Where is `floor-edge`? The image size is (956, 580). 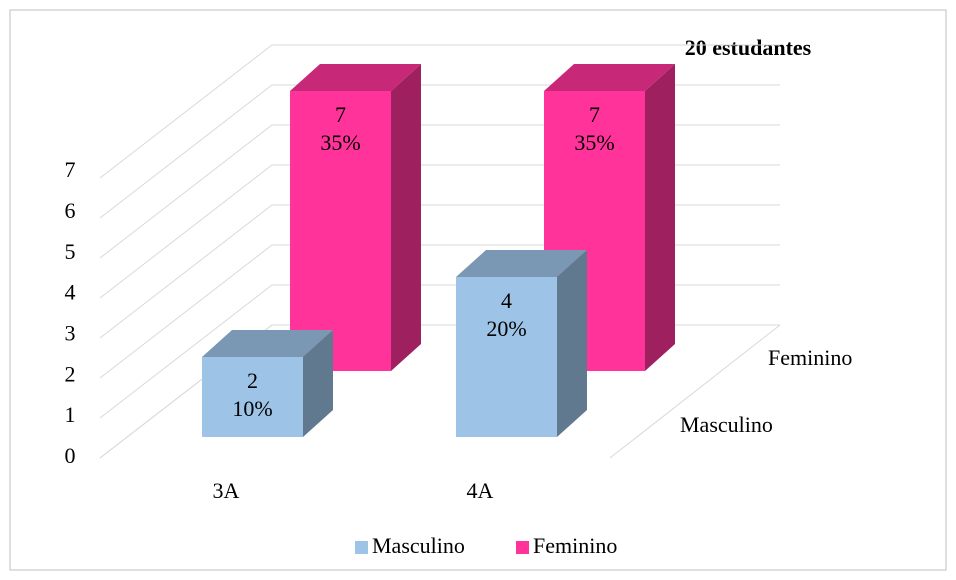 floor-edge is located at coordinates (695, 391).